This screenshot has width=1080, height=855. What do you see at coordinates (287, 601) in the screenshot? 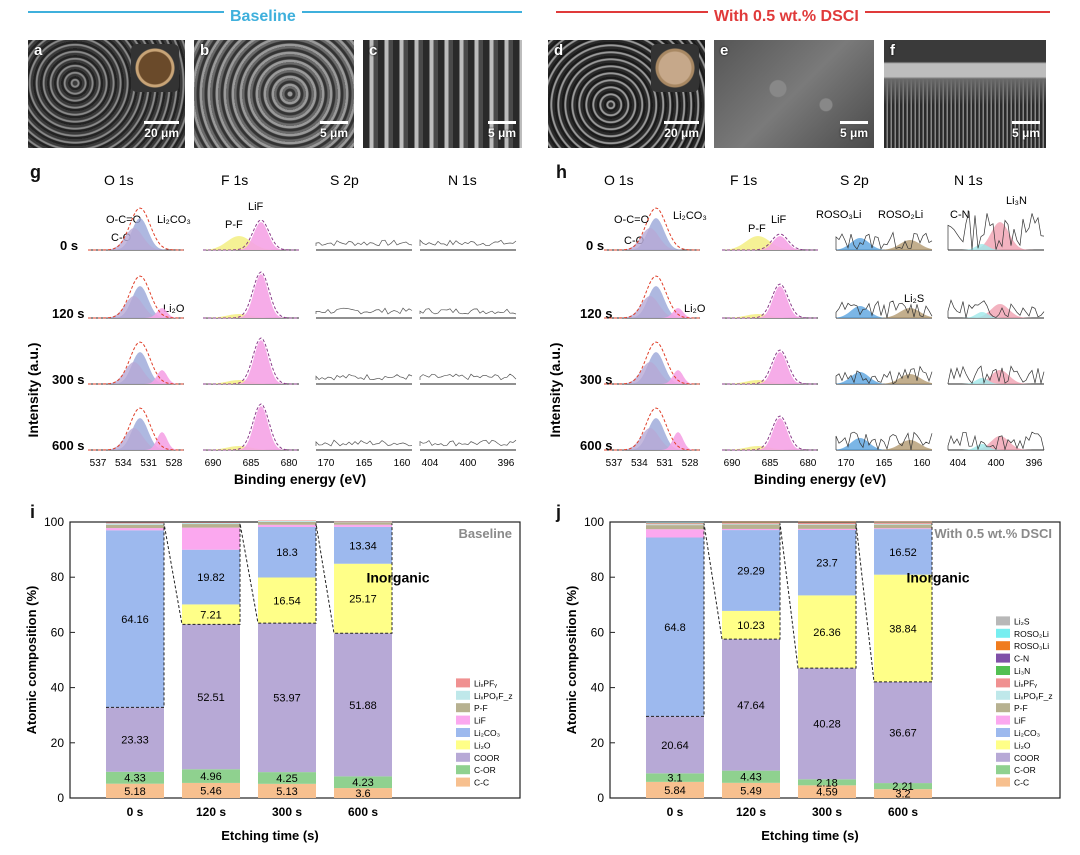
I see `data-label: 16.54` at bounding box center [287, 601].